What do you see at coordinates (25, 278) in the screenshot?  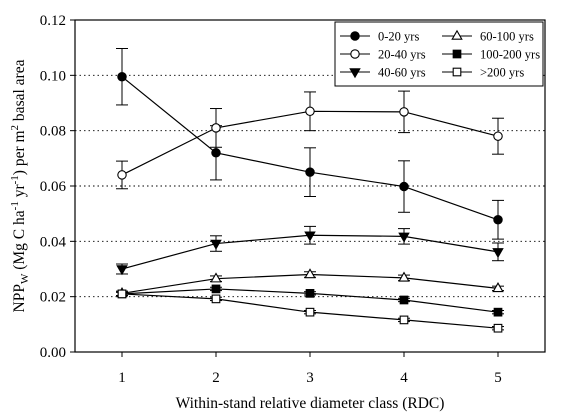 I see `y-axis-title-sub: W` at bounding box center [25, 278].